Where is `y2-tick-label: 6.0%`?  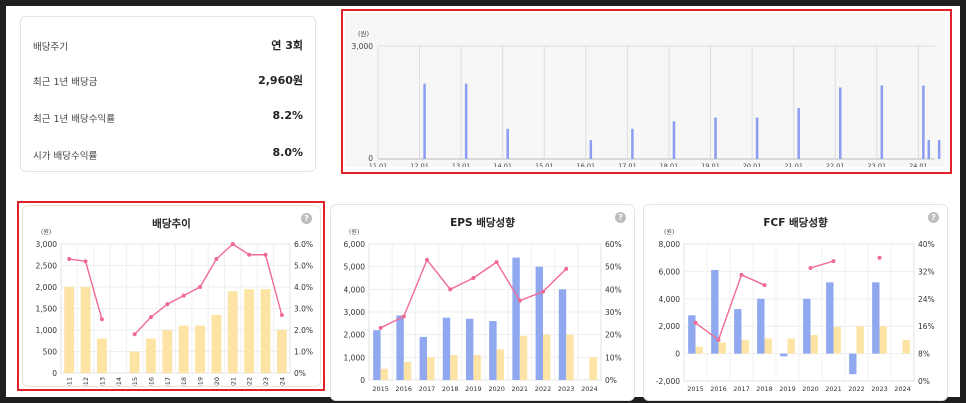
y2-tick-label: 6.0% is located at coordinates (303, 244).